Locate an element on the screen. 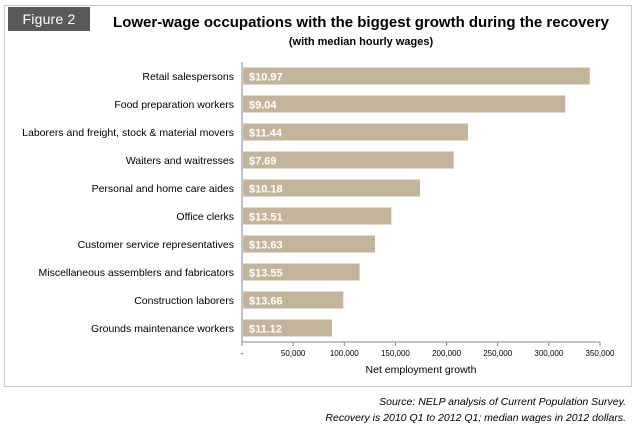 The height and width of the screenshot is (430, 638). bar-value-label: $11.44 is located at coordinates (266, 134).